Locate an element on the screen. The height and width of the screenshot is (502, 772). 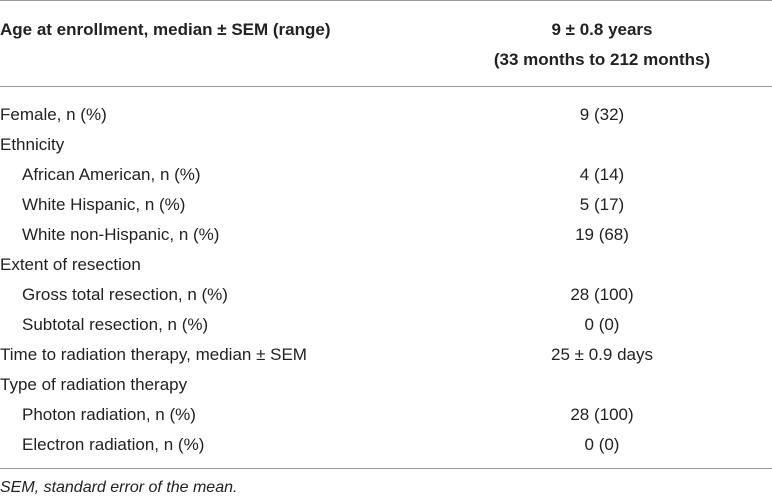
table-row-label: White Hispanic, n (%) is located at coordinates (104, 204).